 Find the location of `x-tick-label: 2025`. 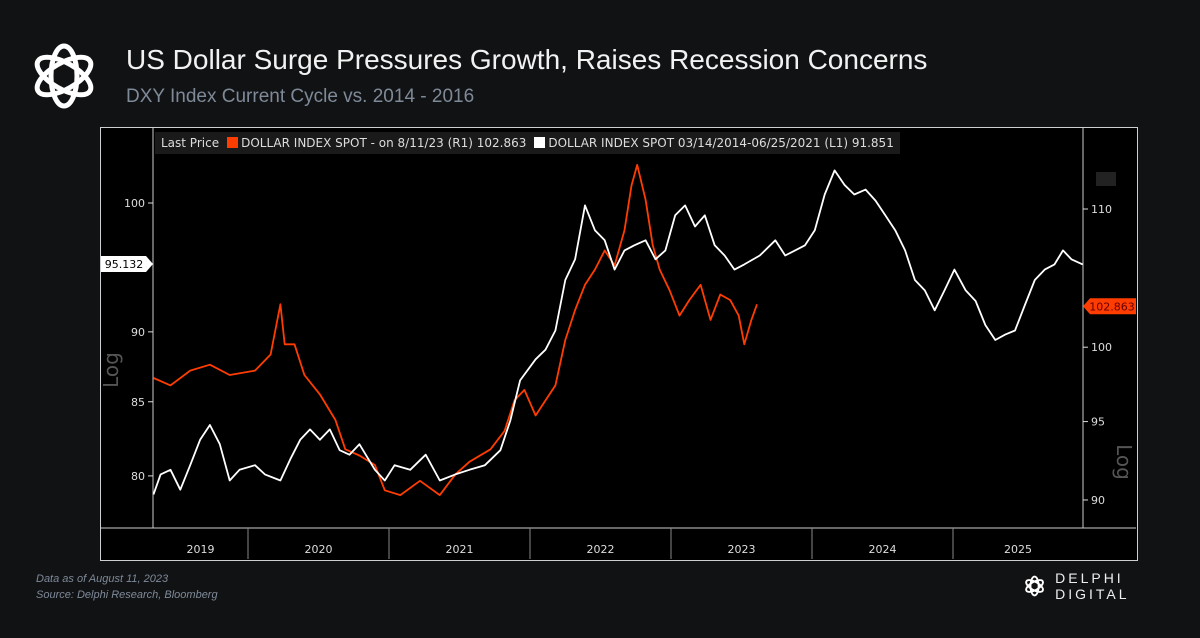

x-tick-label: 2025 is located at coordinates (1018, 549).